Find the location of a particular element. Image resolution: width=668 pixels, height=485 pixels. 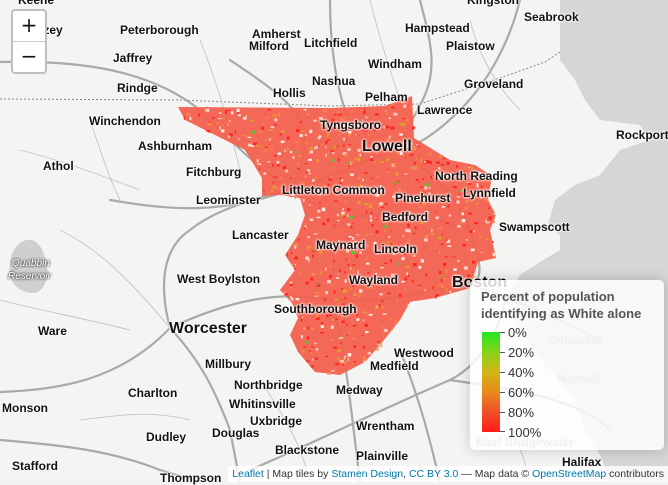

place-wayland: Wayland is located at coordinates (373, 280).